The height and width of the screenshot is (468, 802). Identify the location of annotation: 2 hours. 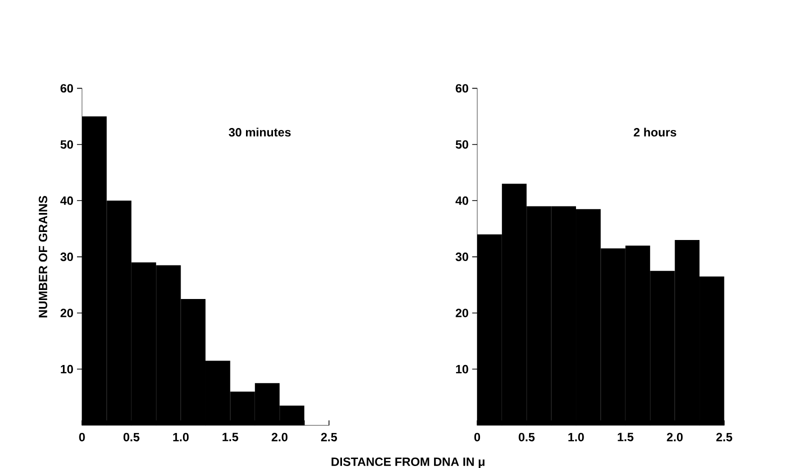
(655, 132).